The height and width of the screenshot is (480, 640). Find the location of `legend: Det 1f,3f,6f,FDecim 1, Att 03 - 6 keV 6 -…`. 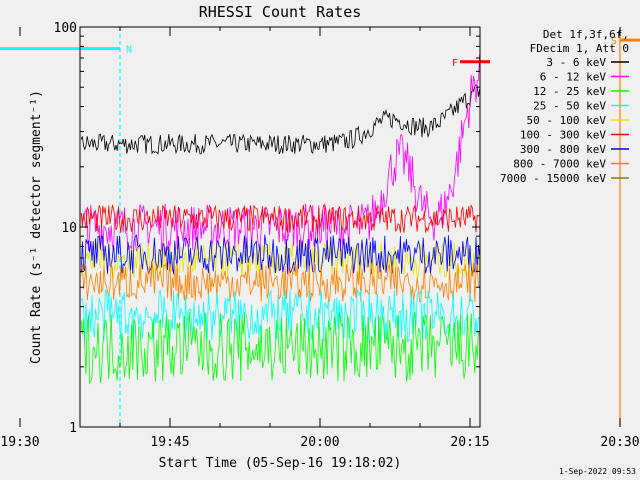

legend: Det 1f,3f,6f,FDecim 1, Att 03 - 6 keV 6 -… is located at coordinates (564, 106).